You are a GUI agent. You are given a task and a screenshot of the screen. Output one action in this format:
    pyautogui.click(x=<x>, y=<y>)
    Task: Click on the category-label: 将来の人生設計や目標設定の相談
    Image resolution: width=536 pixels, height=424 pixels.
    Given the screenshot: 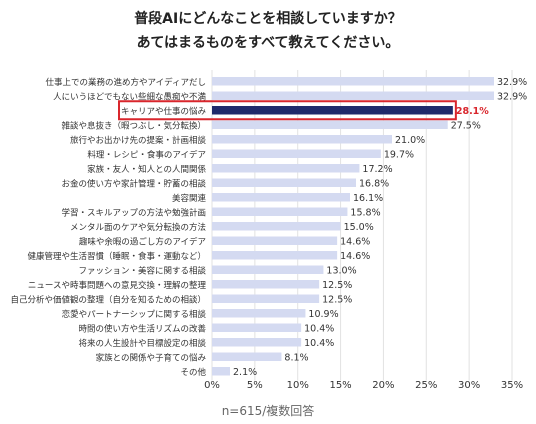 What is the action you would take?
    pyautogui.click(x=142, y=343)
    